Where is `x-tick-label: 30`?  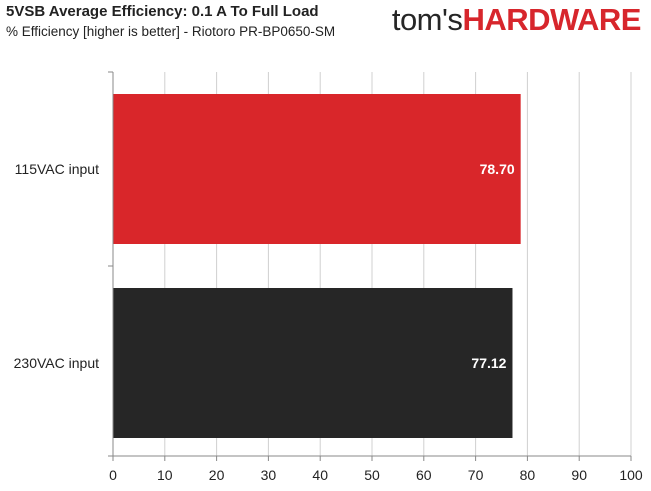
x-tick-label: 30 is located at coordinates (269, 475).